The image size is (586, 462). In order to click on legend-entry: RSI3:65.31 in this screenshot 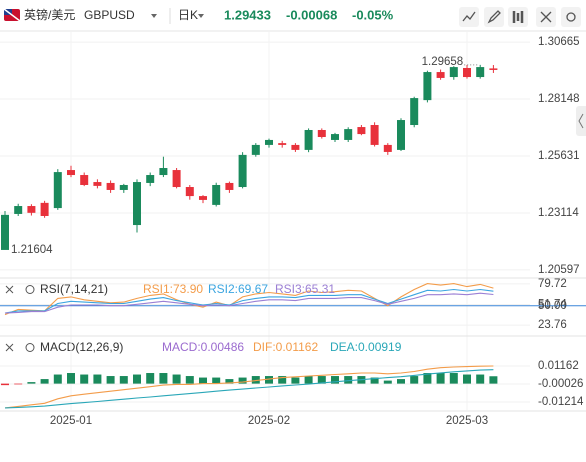, I will do `click(305, 289)`.